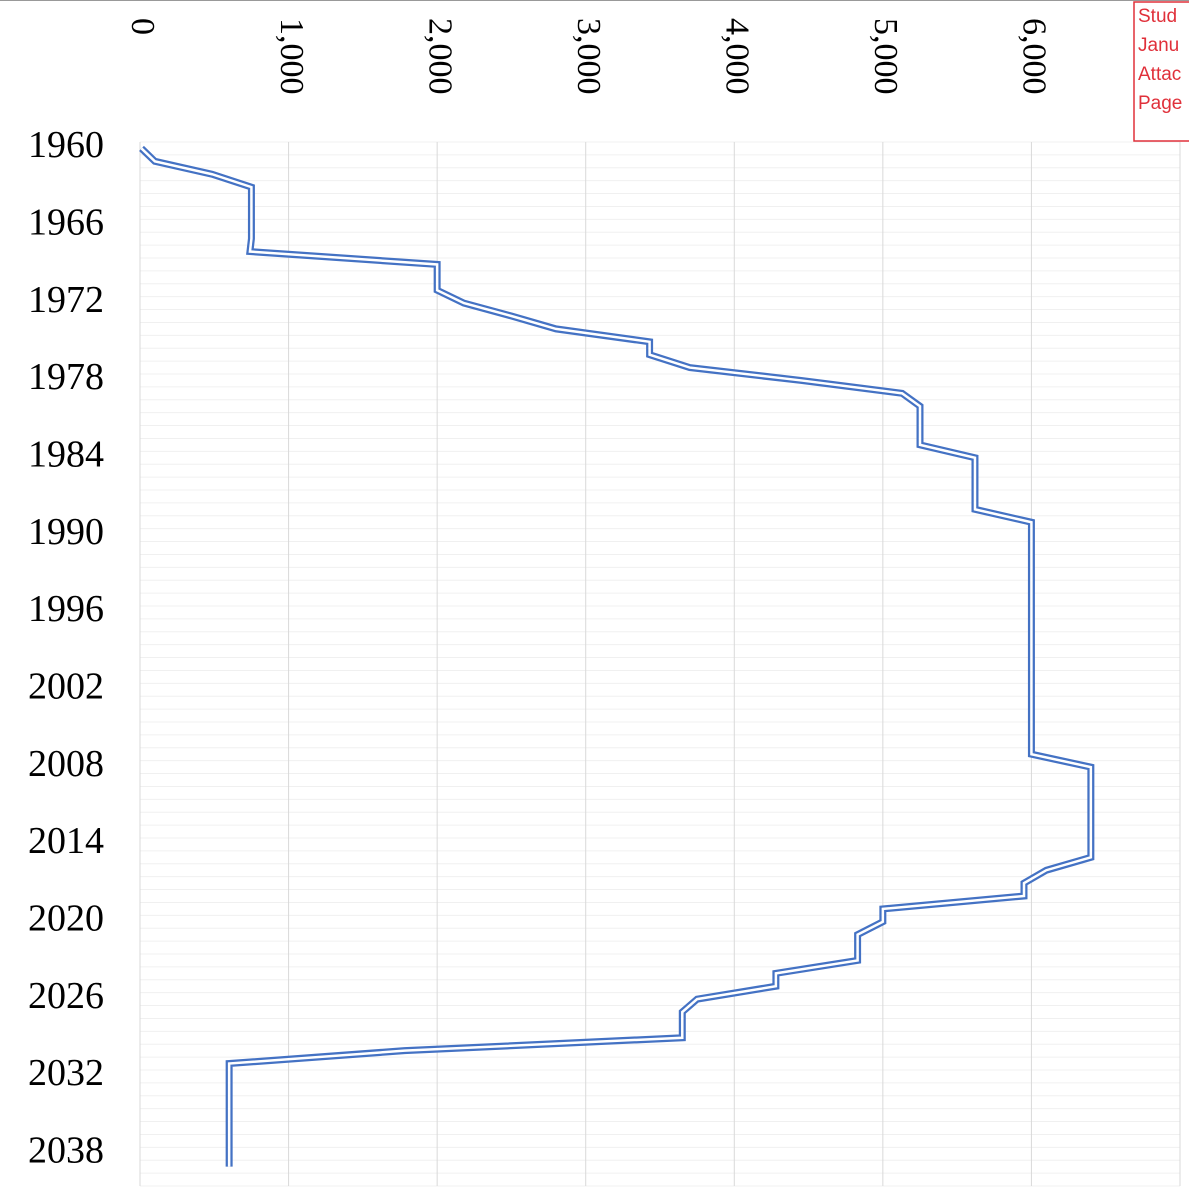 The image size is (1189, 1191). I want to click on y-tick-label: 1966, so click(66, 222).